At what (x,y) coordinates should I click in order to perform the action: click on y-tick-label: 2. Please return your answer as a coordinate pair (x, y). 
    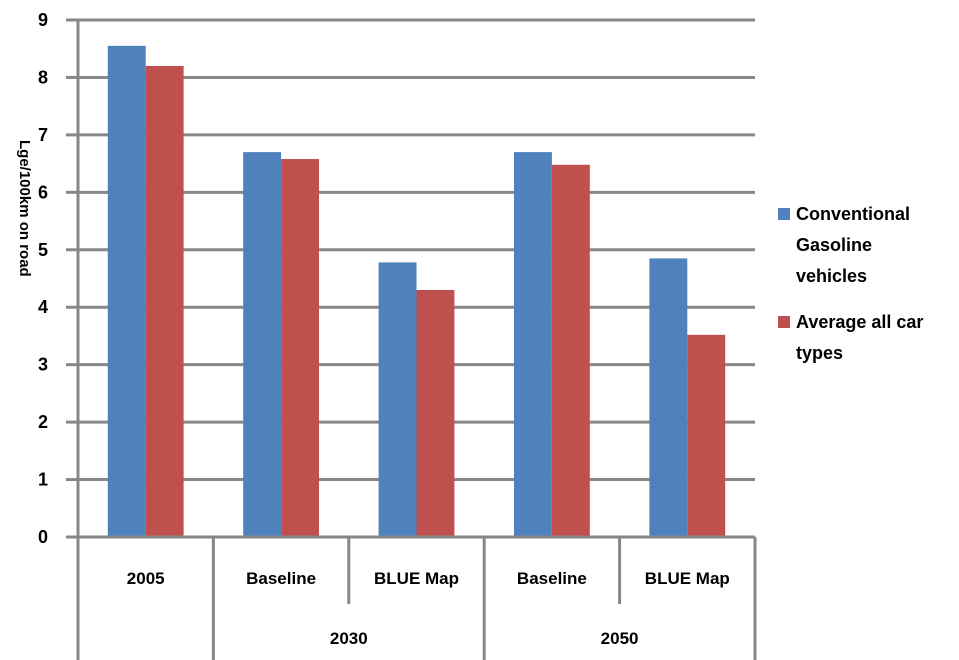
    Looking at the image, I should click on (43, 422).